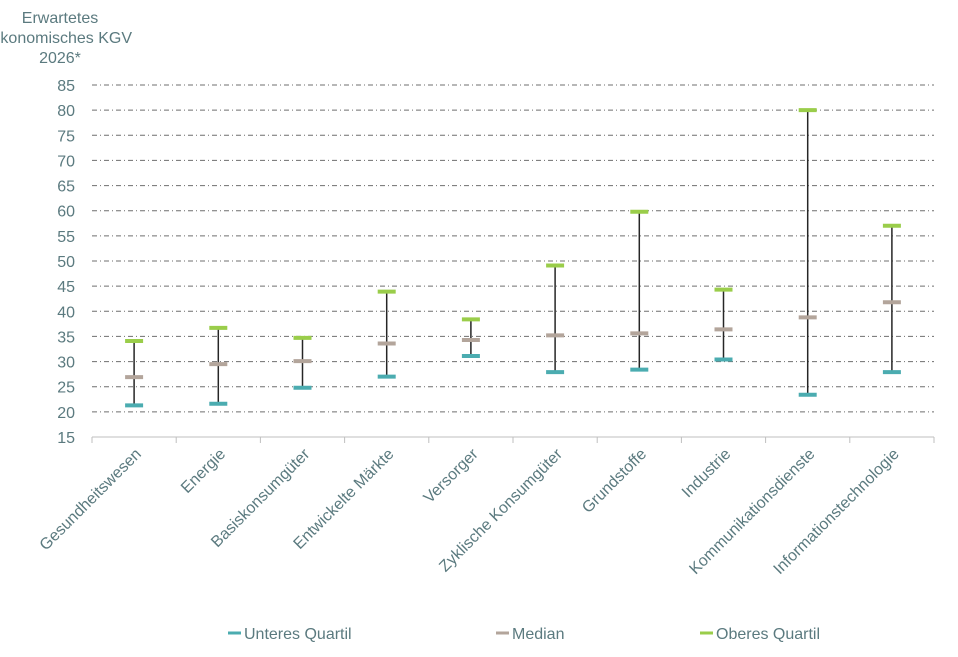 This screenshot has height=657, width=958. I want to click on x-category-label: Grundstoffe, so click(614, 481).